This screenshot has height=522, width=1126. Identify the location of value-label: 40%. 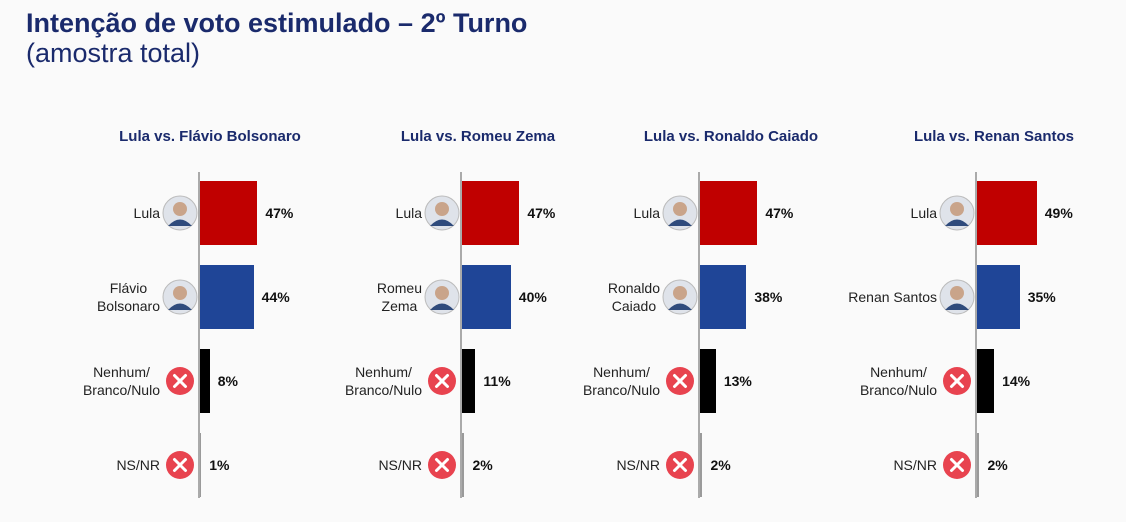
(532, 297).